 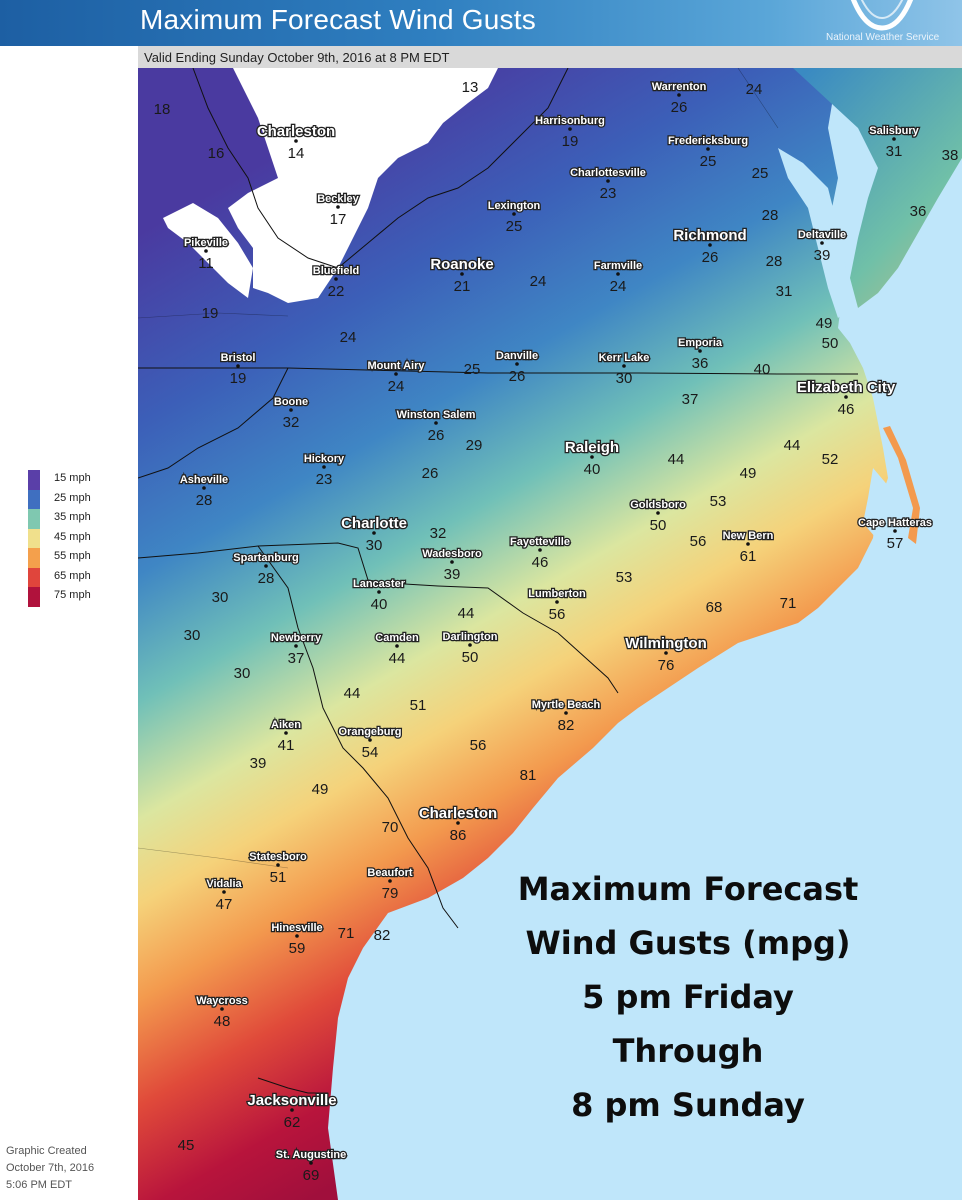 What do you see at coordinates (618, 266) in the screenshot?
I see `city-name: Farmville` at bounding box center [618, 266].